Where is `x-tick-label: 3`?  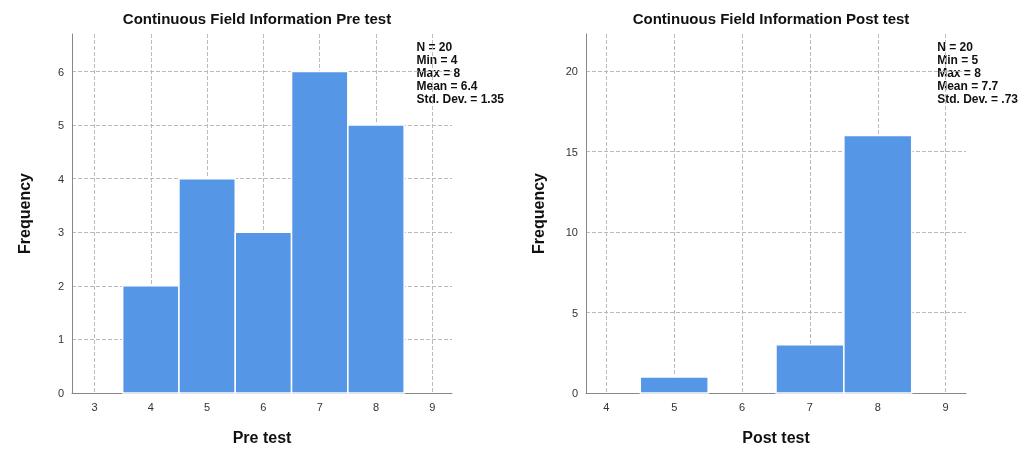 x-tick-label: 3 is located at coordinates (94, 406).